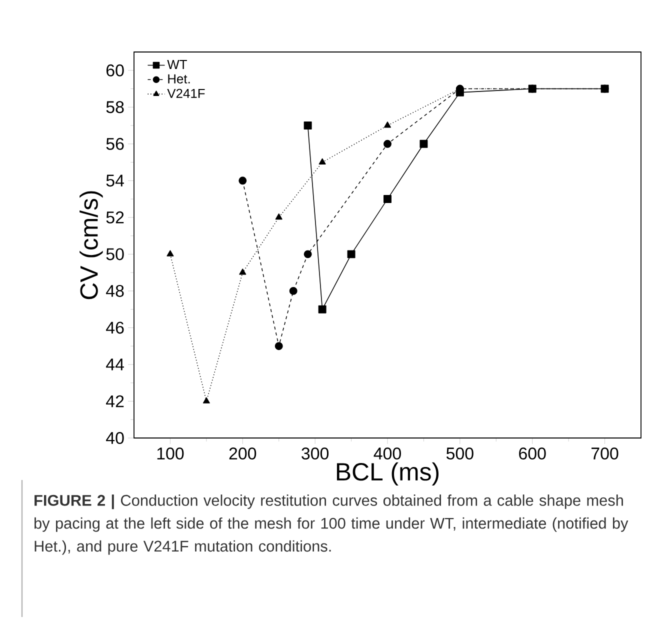 The image size is (654, 618). What do you see at coordinates (115, 180) in the screenshot?
I see `y-tick-label: 54` at bounding box center [115, 180].